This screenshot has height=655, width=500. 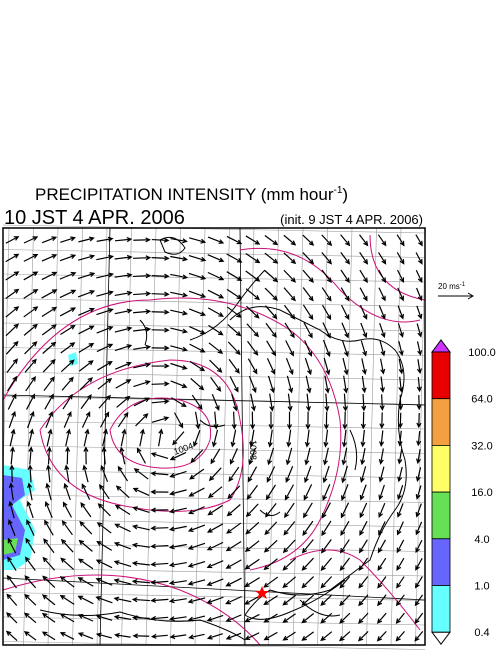 I want to click on title-text: PRECIPITATION INTENSITY (mm hour, so click(x=184, y=194).